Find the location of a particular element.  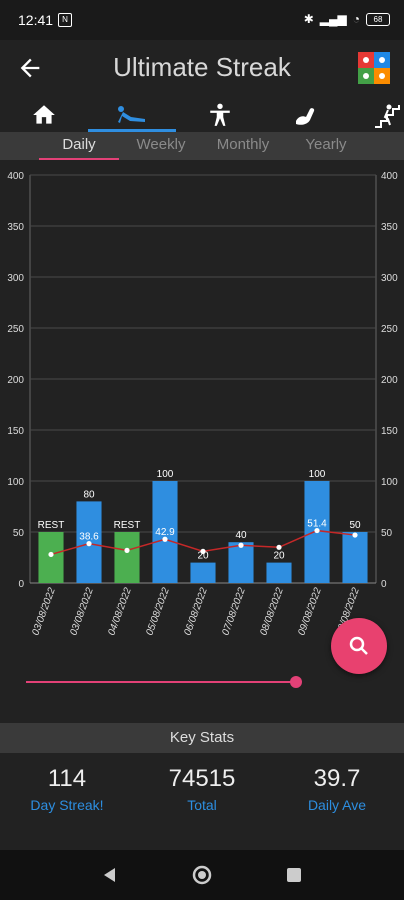

stat-daily-ave: 39.7 Daily Ave is located at coordinates (337, 789).